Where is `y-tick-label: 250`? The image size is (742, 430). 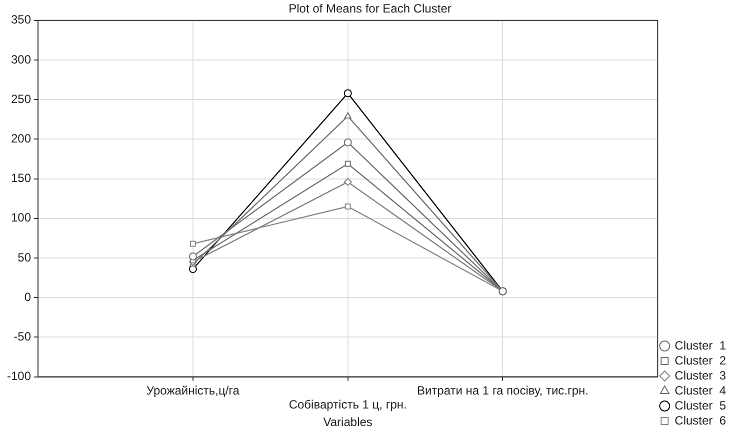 y-tick-label: 250 is located at coordinates (21, 99).